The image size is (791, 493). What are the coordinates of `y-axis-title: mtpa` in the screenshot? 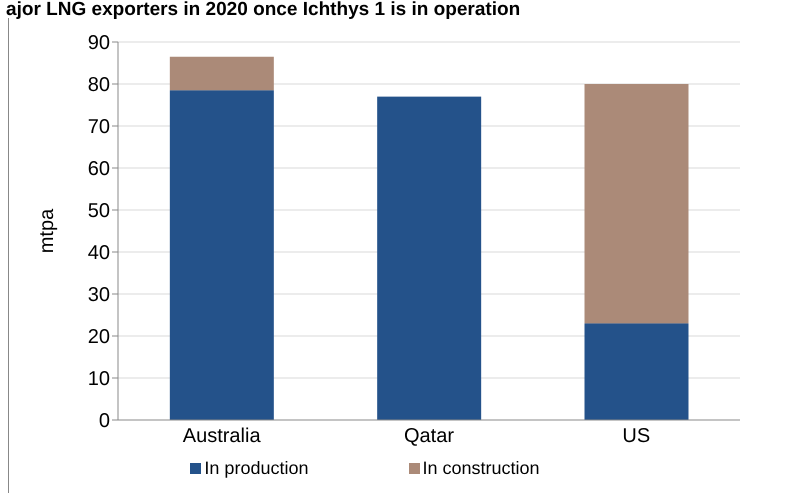 It's located at (47, 231).